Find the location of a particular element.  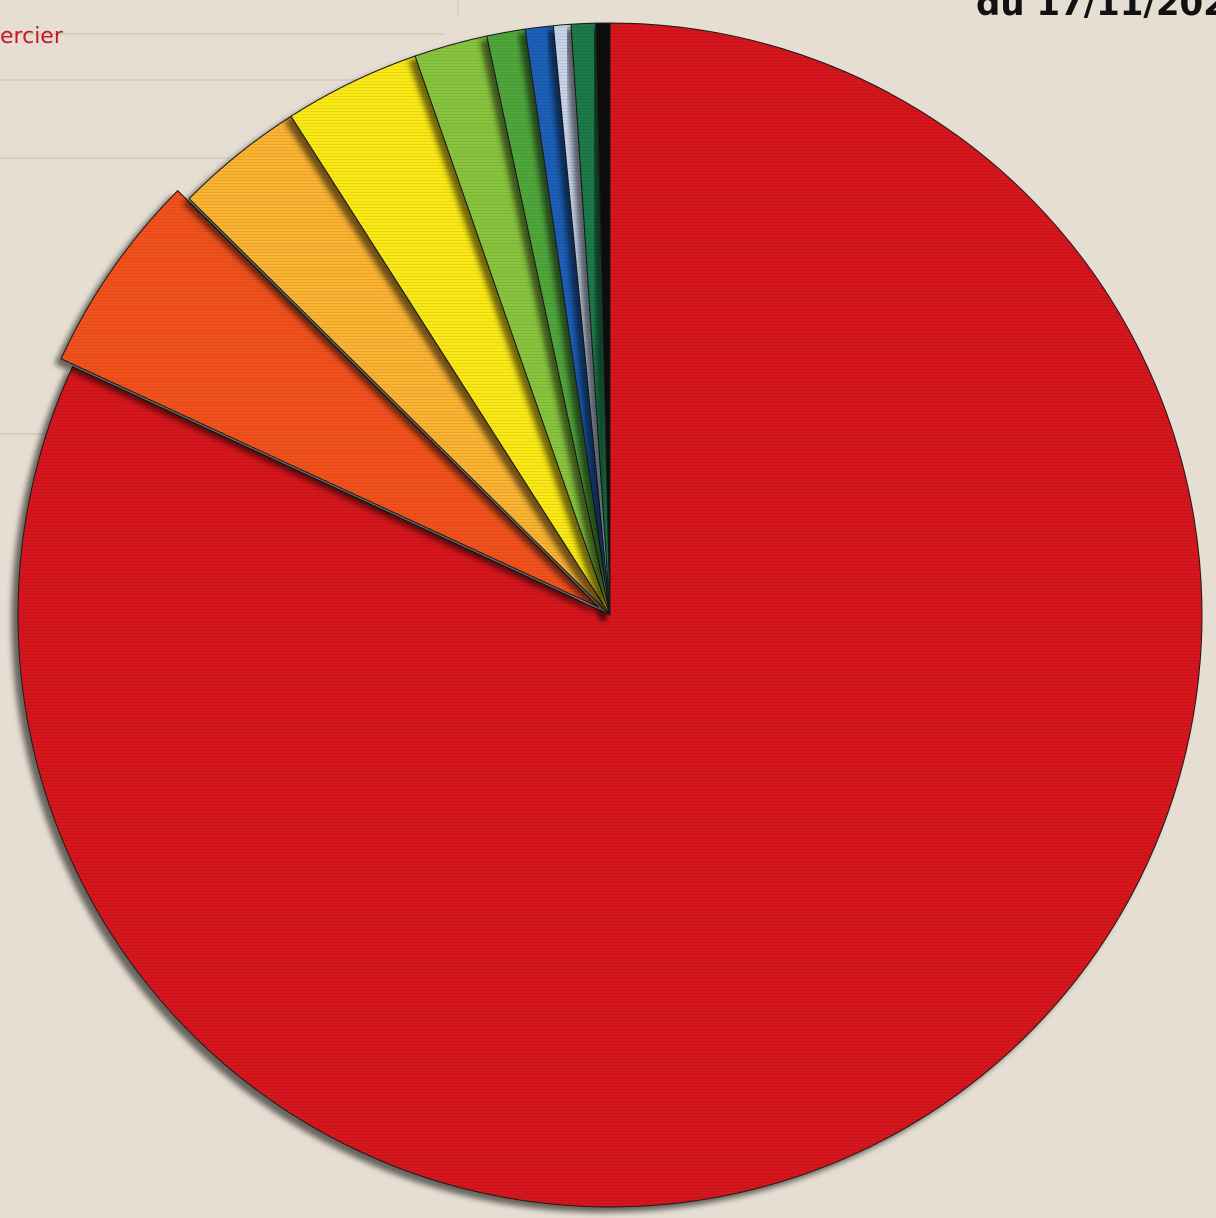

partial-candidate-label: ercier is located at coordinates (31, 36).